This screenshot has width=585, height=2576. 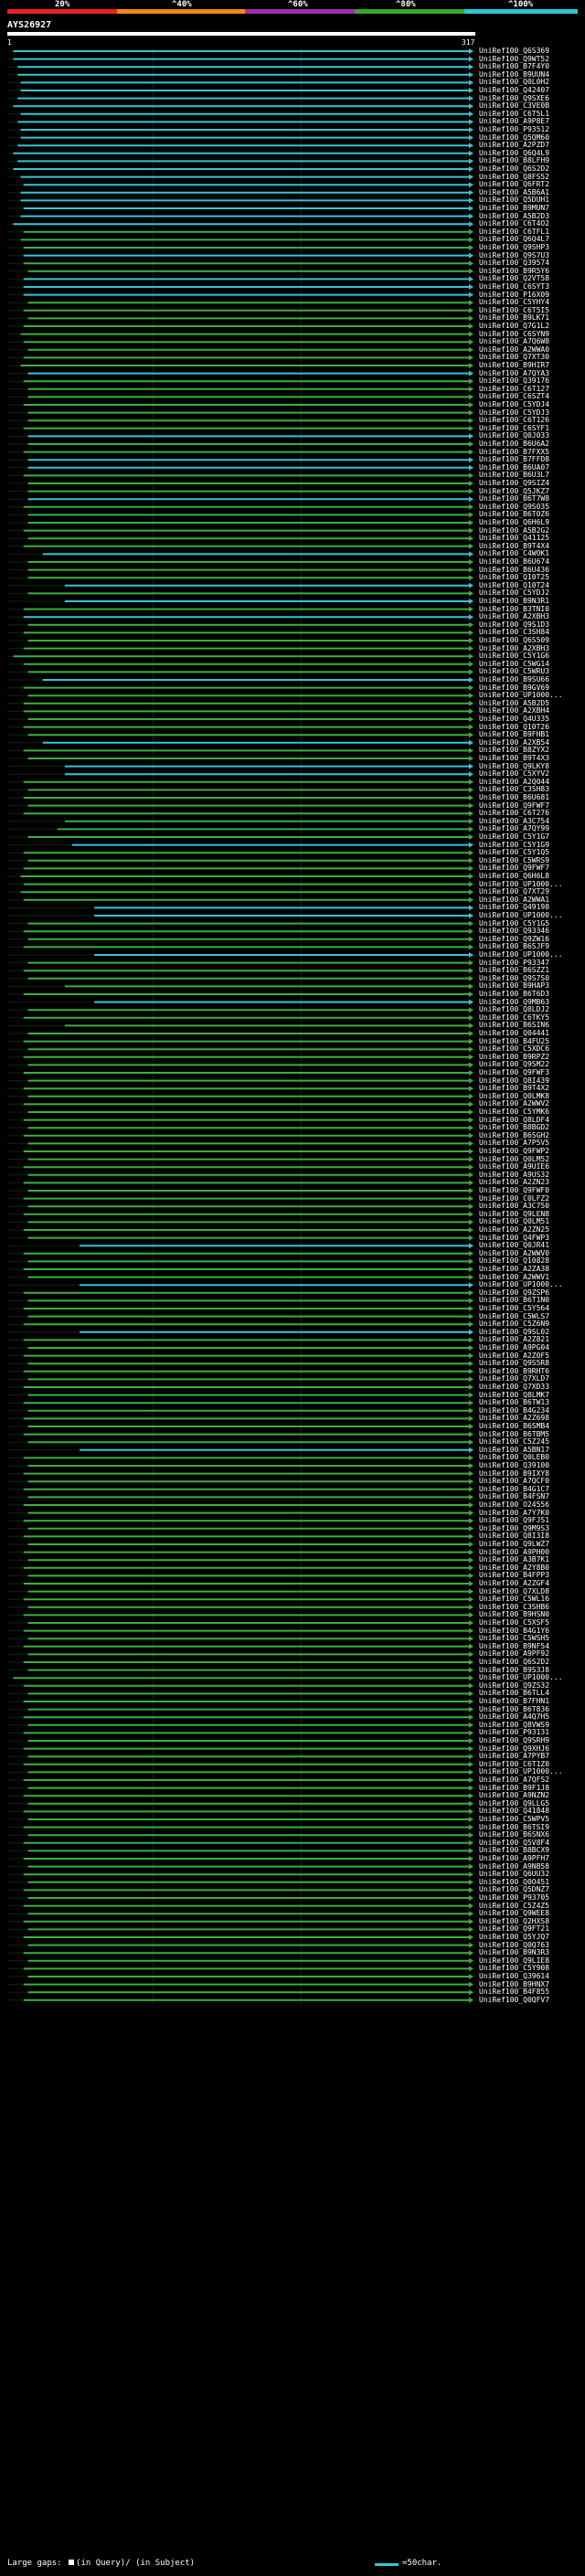 What do you see at coordinates (514, 1992) in the screenshot?
I see `hit-label: UniRef100_B4F855` at bounding box center [514, 1992].